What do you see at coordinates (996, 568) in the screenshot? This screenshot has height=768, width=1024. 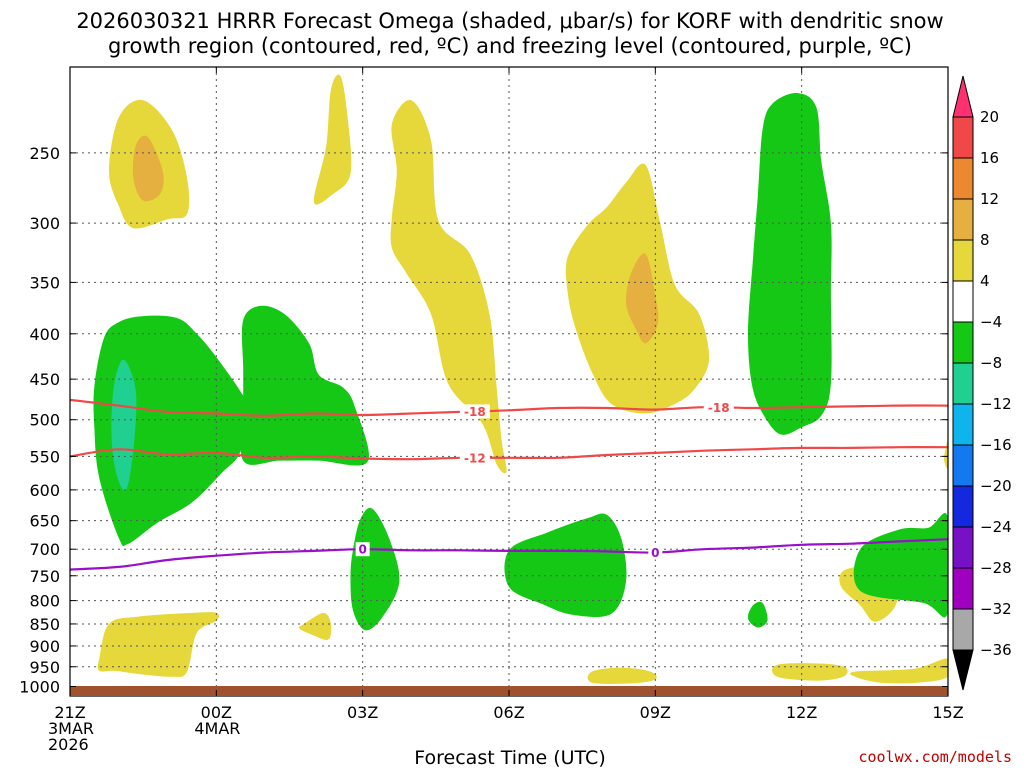 I see `colorbar-label-11: −28` at bounding box center [996, 568].